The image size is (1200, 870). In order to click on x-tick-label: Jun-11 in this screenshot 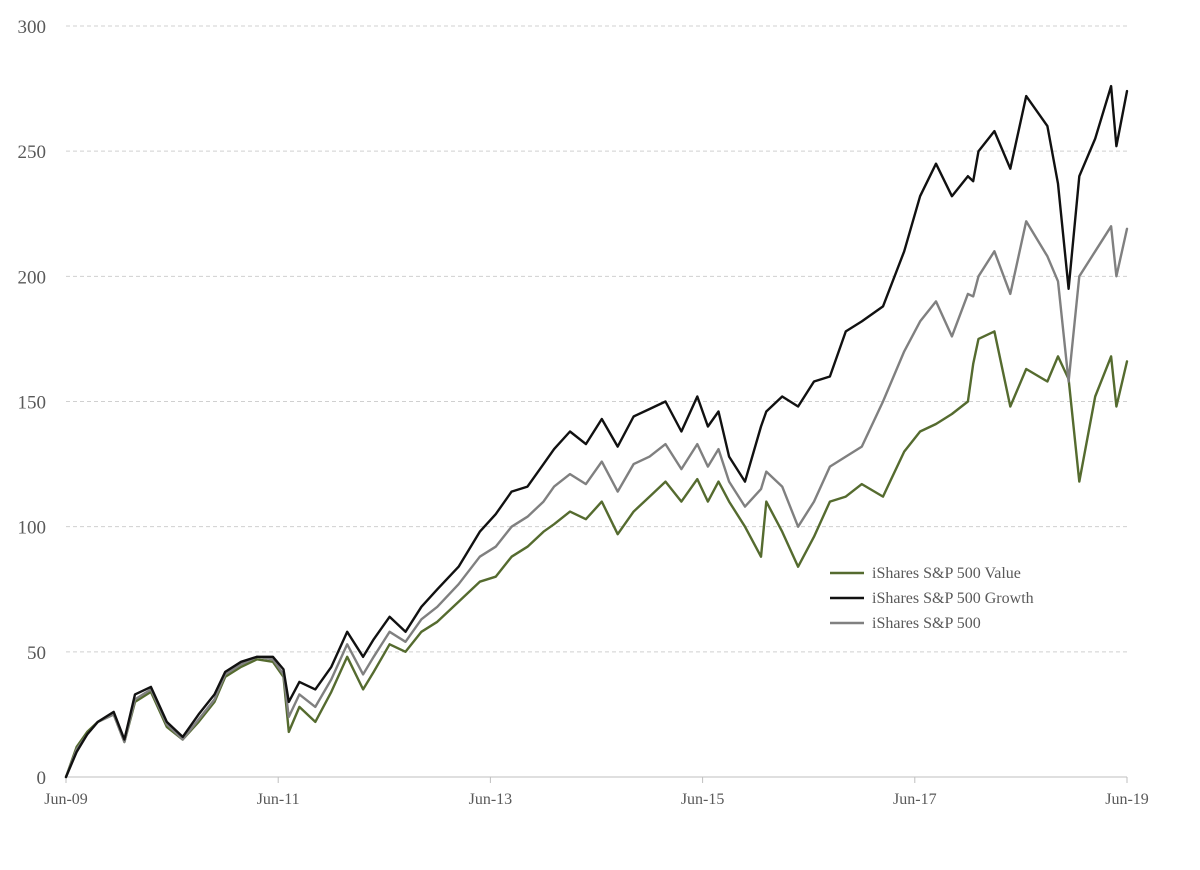, I will do `click(278, 799)`.